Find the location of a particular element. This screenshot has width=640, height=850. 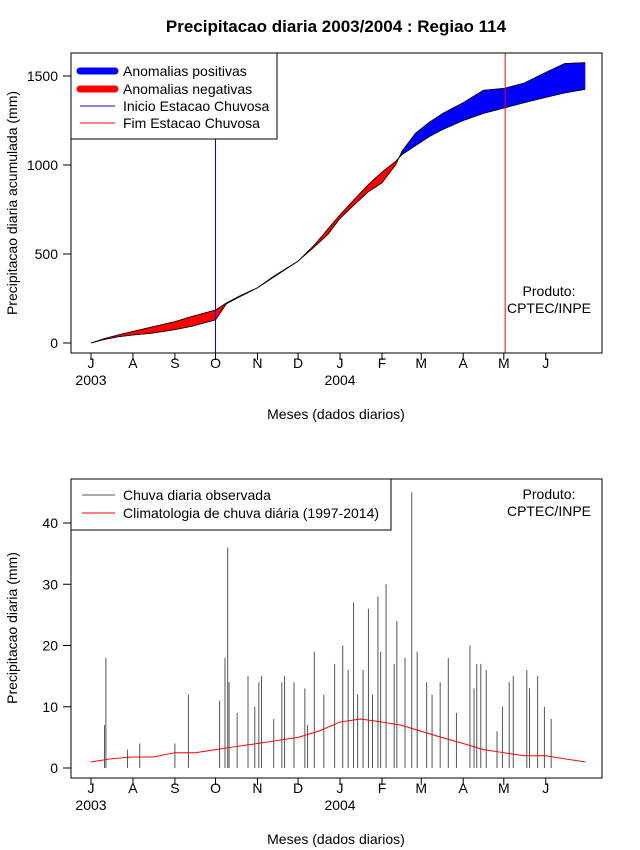

positive-anomaly-area is located at coordinates (584, 76).